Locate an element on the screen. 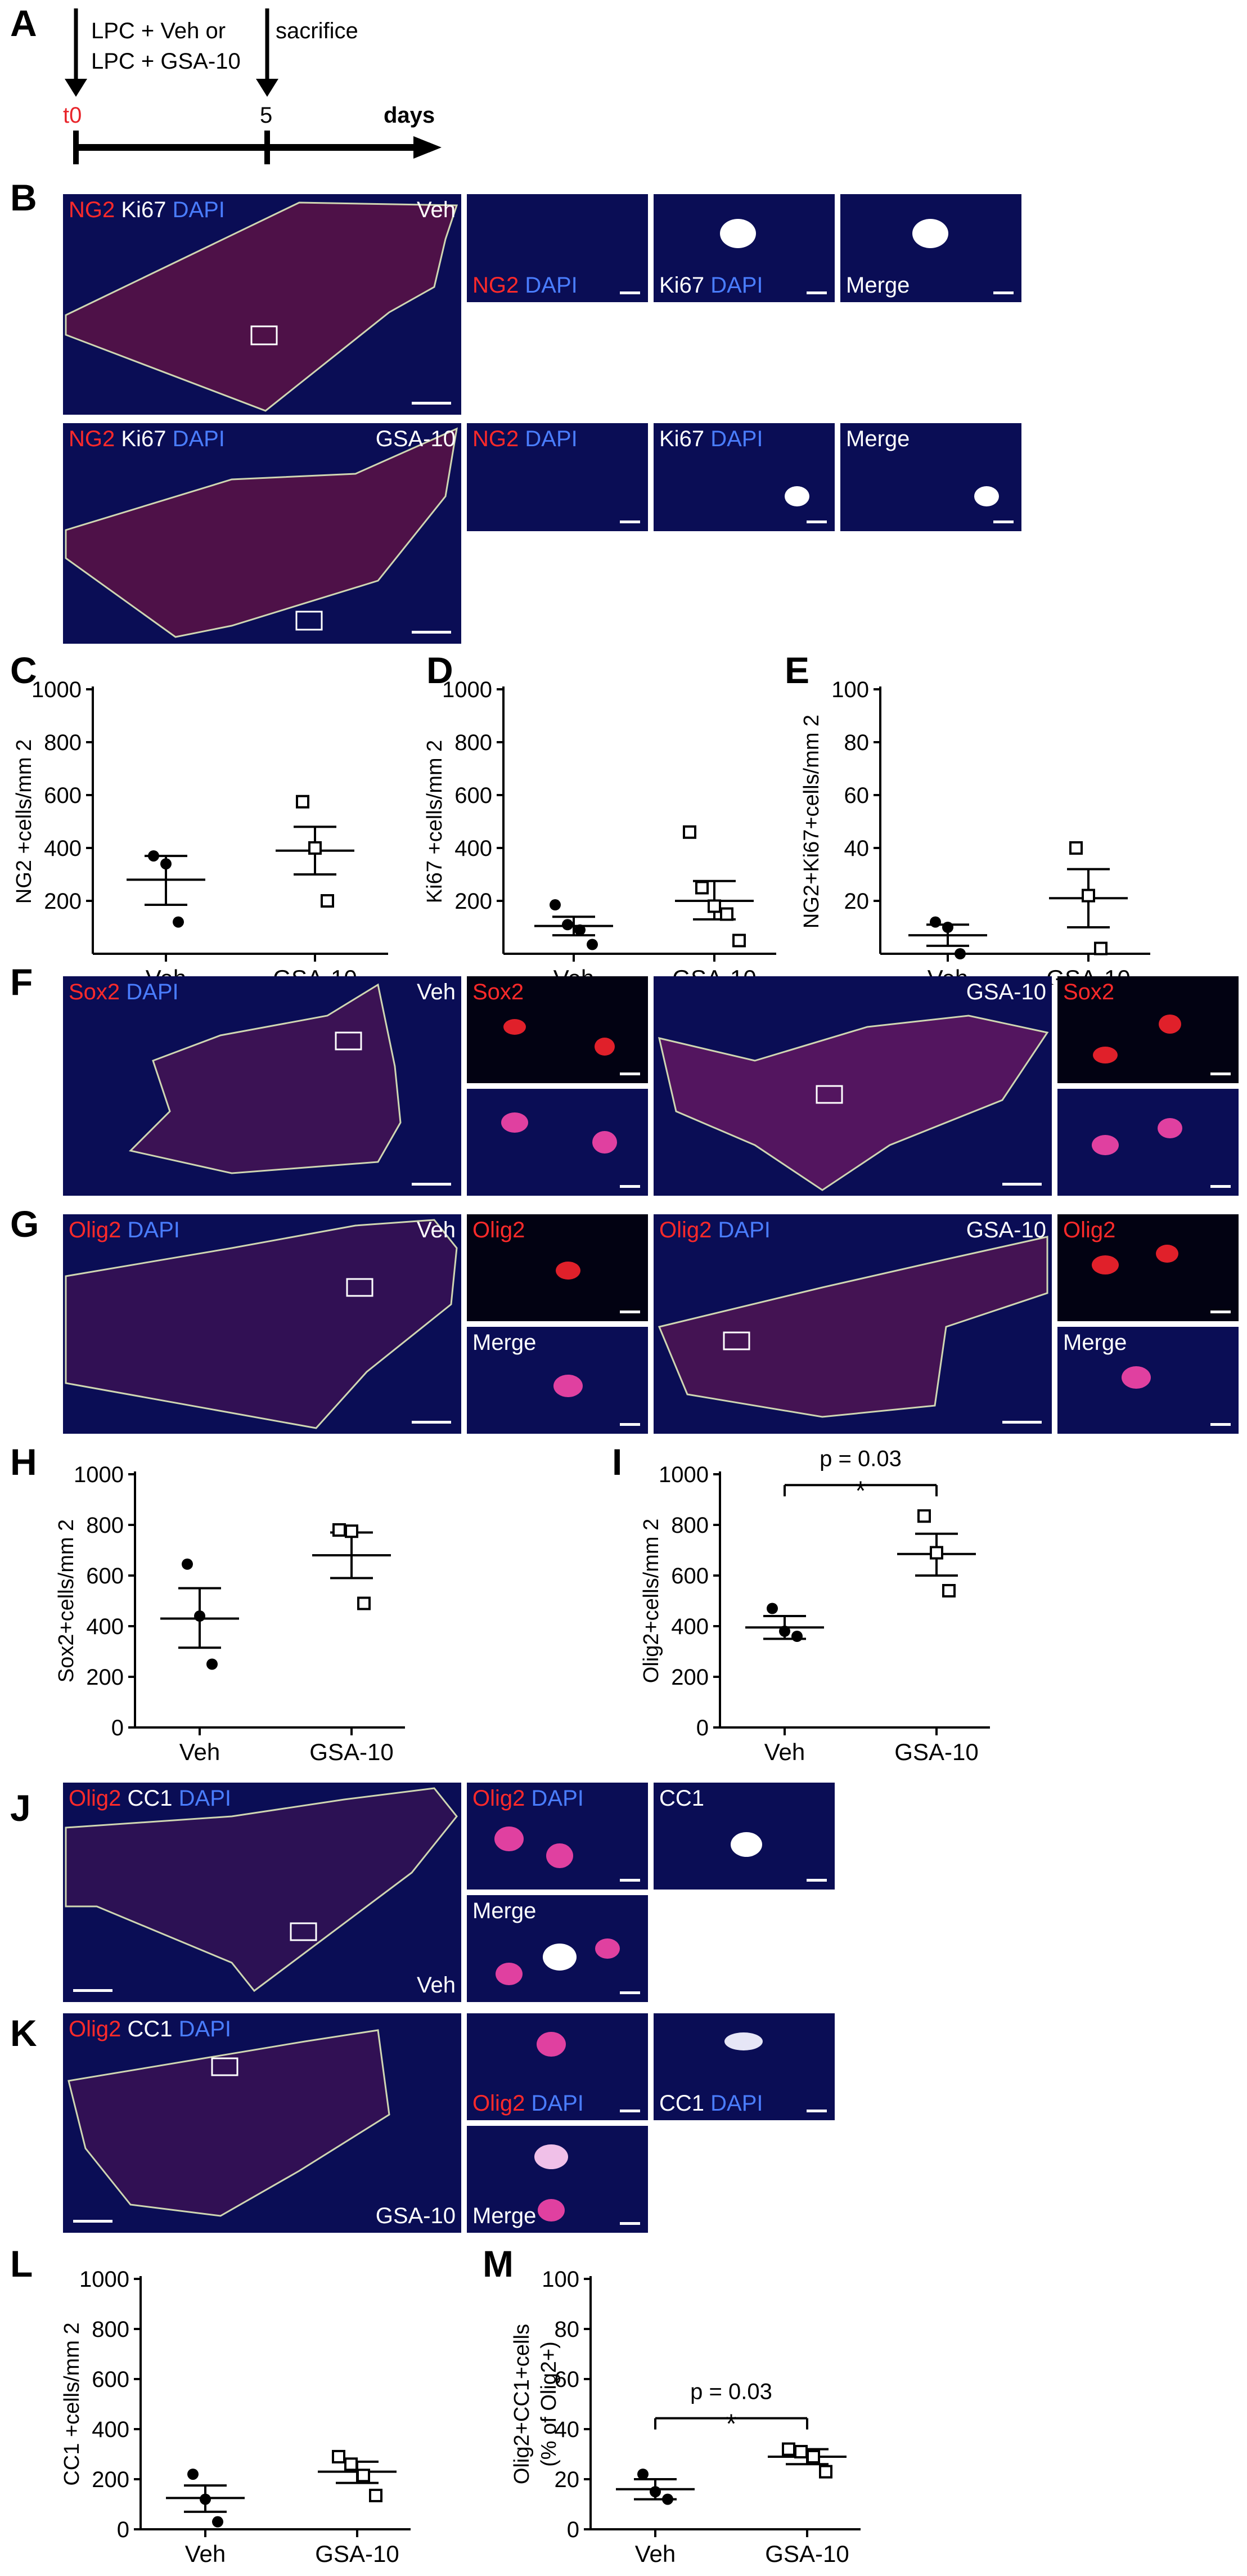 This screenshot has height=2576, width=1247. y-tick-label-d: 400 is located at coordinates (473, 848).